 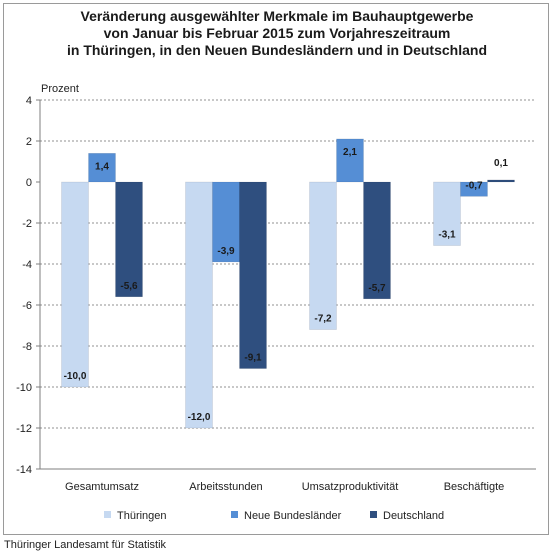 What do you see at coordinates (323, 319) in the screenshot?
I see `data-label: -7,2` at bounding box center [323, 319].